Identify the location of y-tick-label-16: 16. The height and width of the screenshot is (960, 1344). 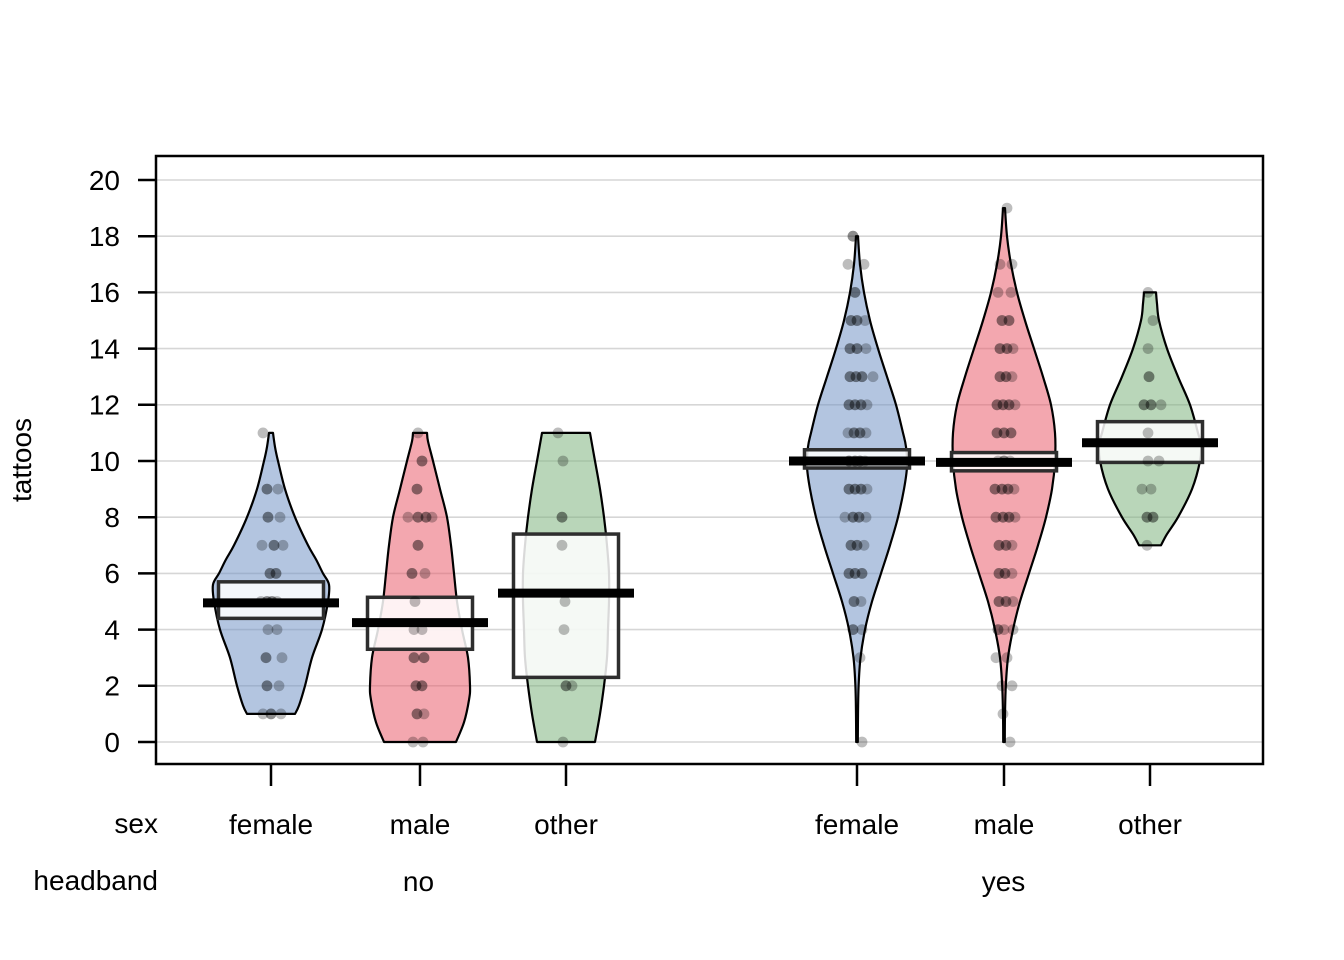
(104, 292).